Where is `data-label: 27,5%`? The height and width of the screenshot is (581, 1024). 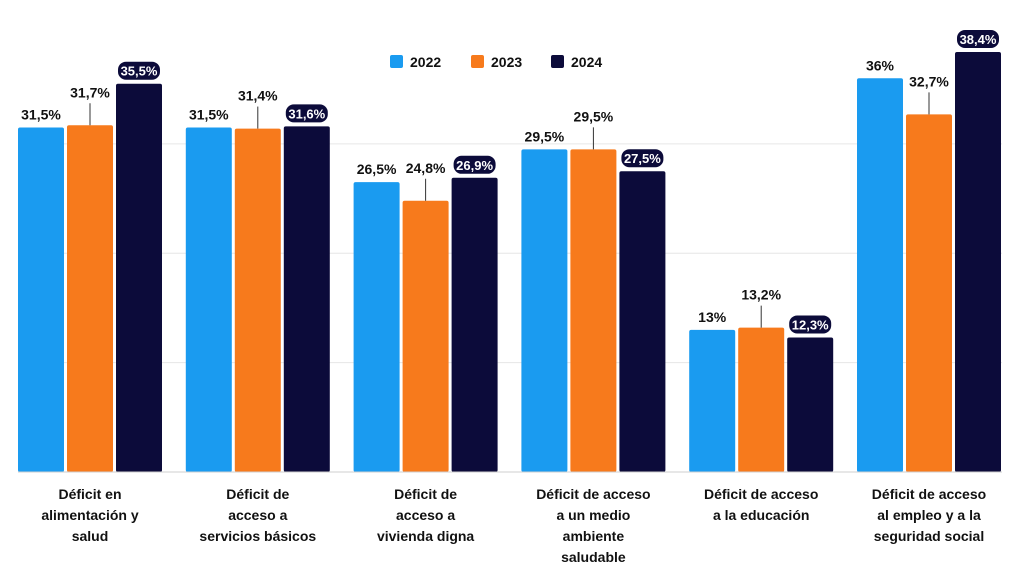
data-label: 27,5% is located at coordinates (642, 158).